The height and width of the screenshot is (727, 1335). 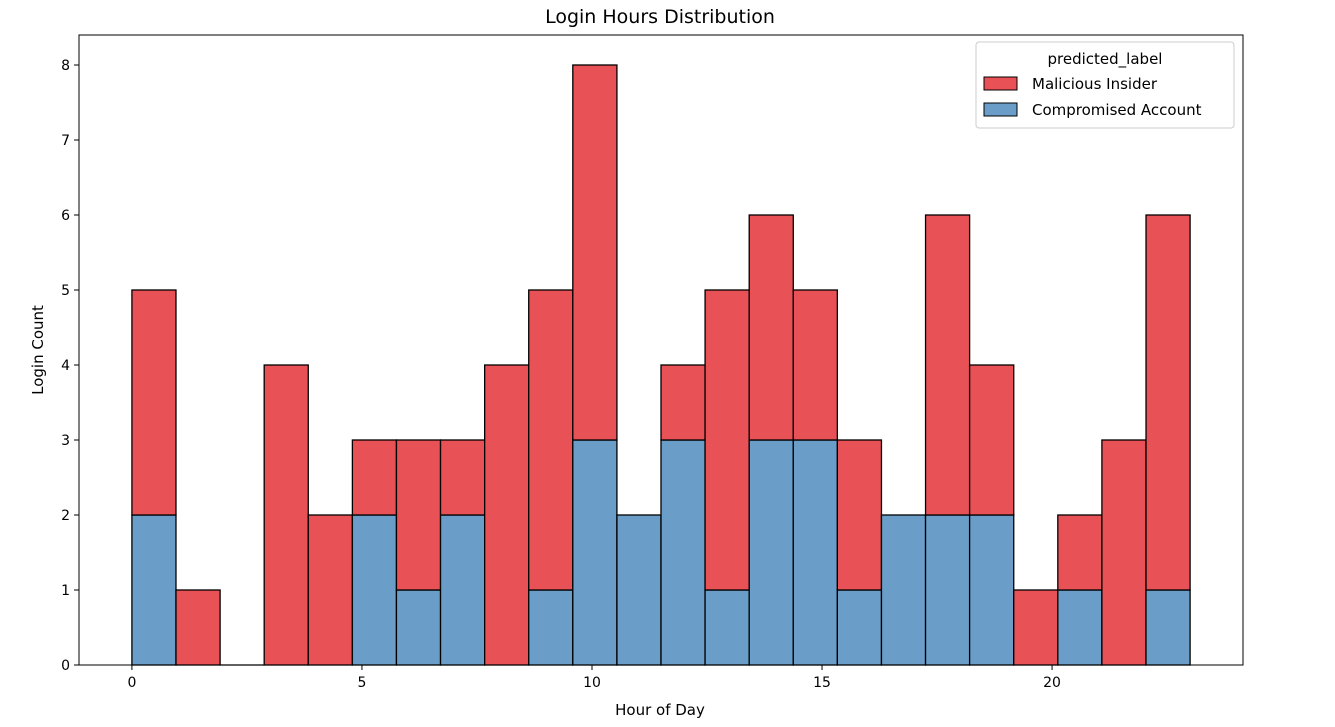 I want to click on x-tick-label: 0, so click(x=131, y=683).